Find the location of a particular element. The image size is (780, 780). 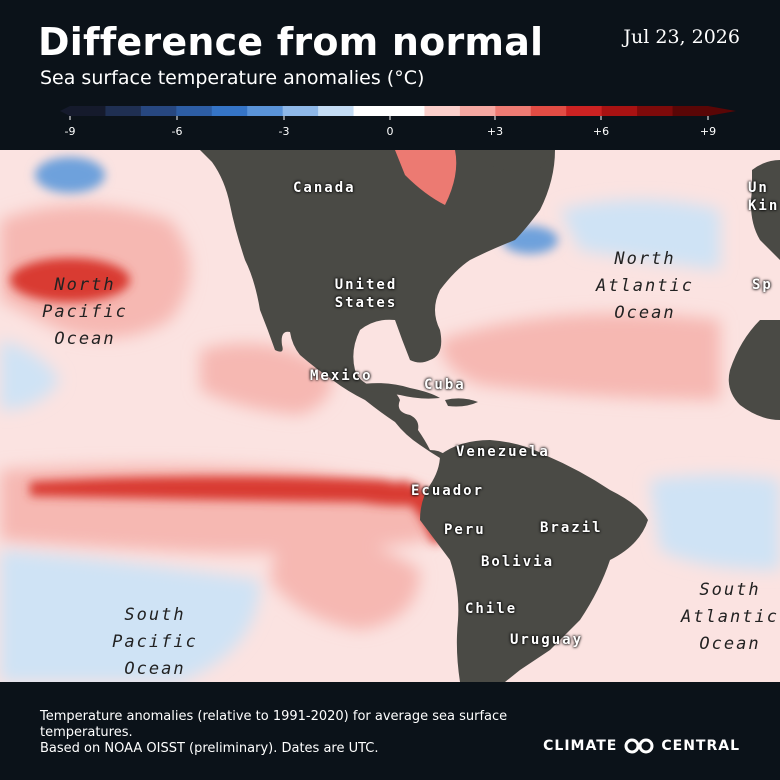

country-label-venezuela: Venezuela is located at coordinates (503, 452).